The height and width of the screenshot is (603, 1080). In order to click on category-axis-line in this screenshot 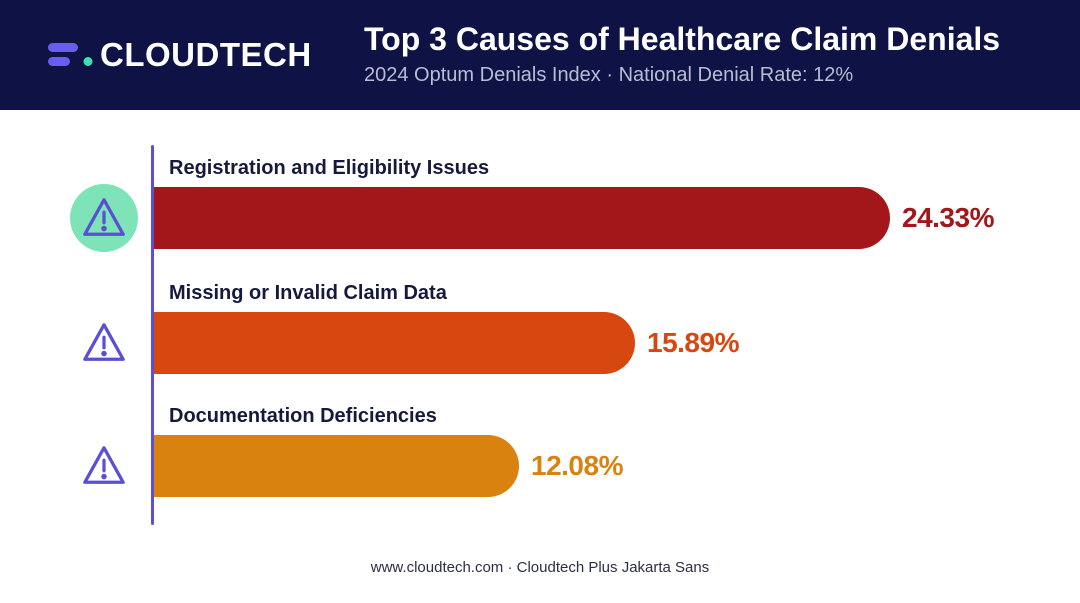, I will do `click(152, 335)`.